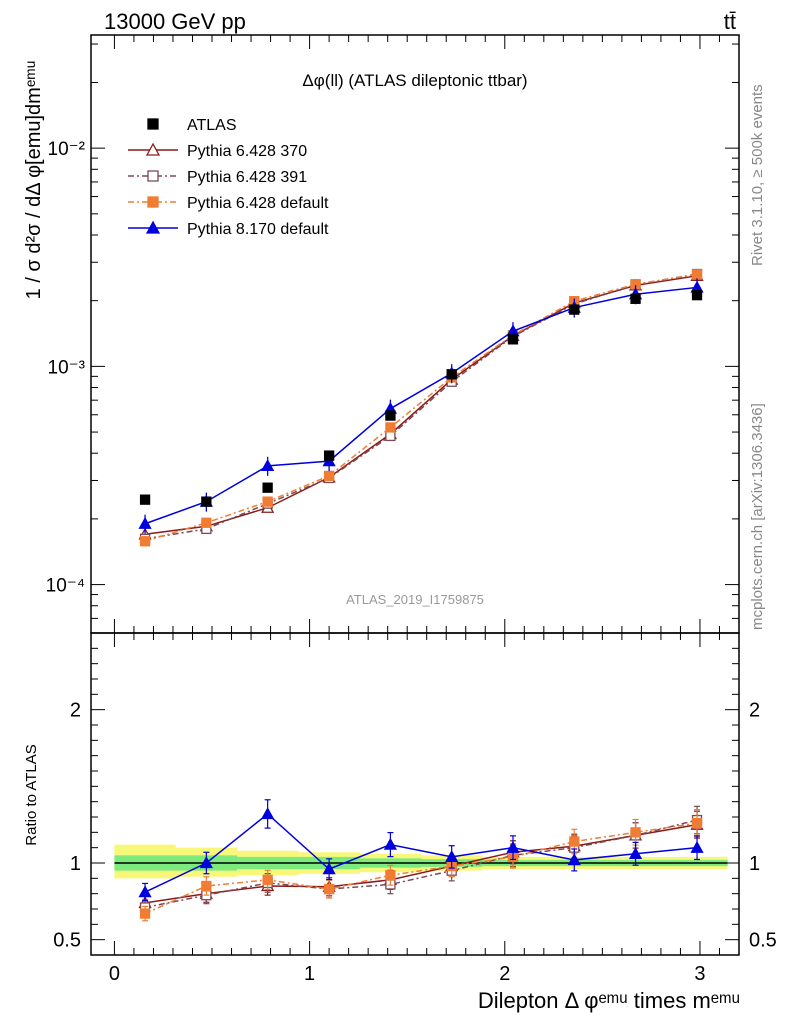 Image resolution: width=786 pixels, height=1024 pixels. I want to click on ratio-y-tick-label-right: 1, so click(754, 864).